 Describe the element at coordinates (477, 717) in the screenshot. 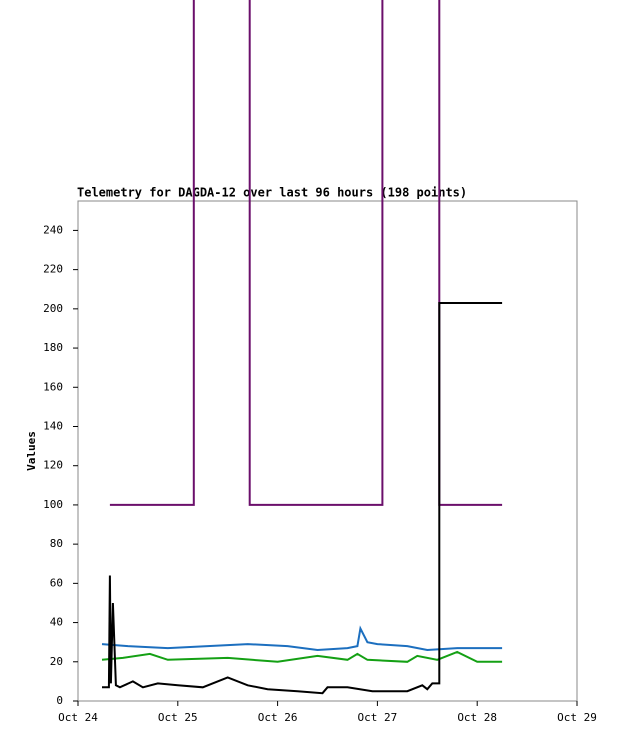

I see `x-tick-label: Oct 28` at that location.